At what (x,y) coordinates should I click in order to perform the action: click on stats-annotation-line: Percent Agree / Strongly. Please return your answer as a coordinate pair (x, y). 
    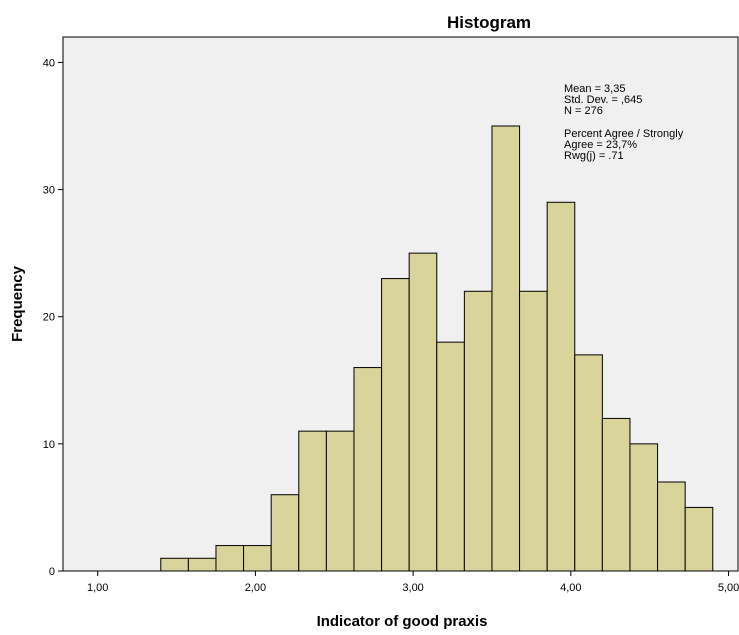
    Looking at the image, I should click on (624, 134).